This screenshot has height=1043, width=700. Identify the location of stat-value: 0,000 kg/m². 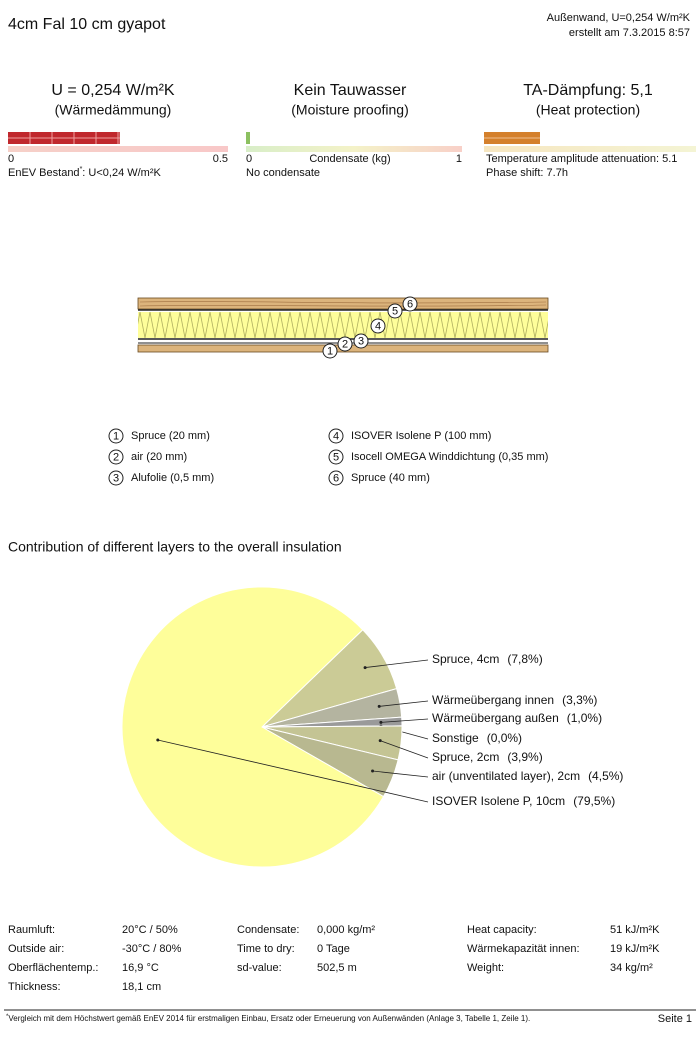
(346, 930).